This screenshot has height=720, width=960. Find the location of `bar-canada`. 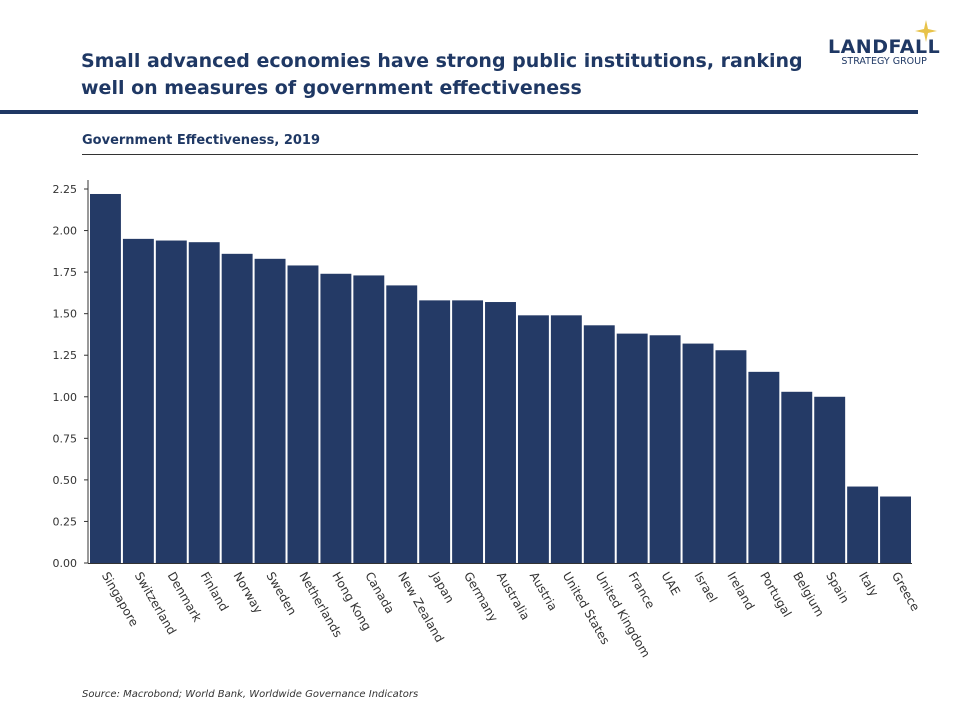

bar-canada is located at coordinates (369, 419).